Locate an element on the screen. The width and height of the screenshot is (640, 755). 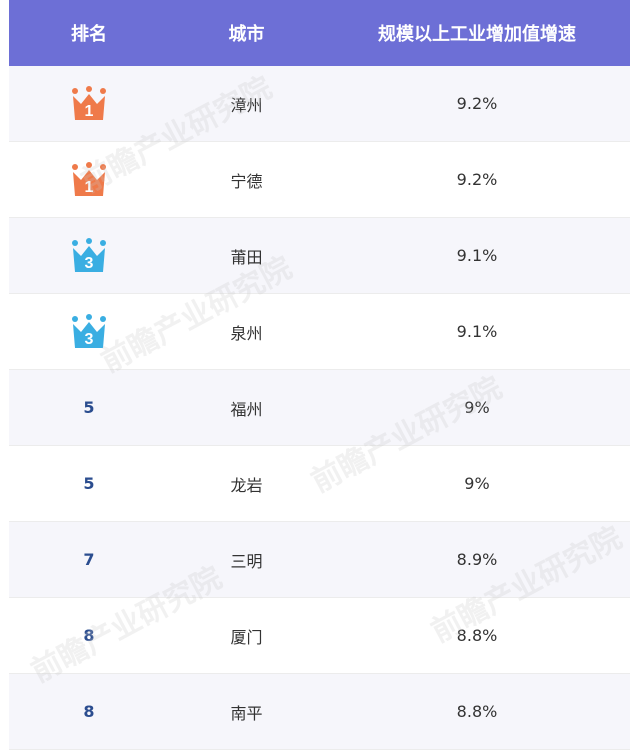
city-cell: 莆田 is located at coordinates (246, 257).